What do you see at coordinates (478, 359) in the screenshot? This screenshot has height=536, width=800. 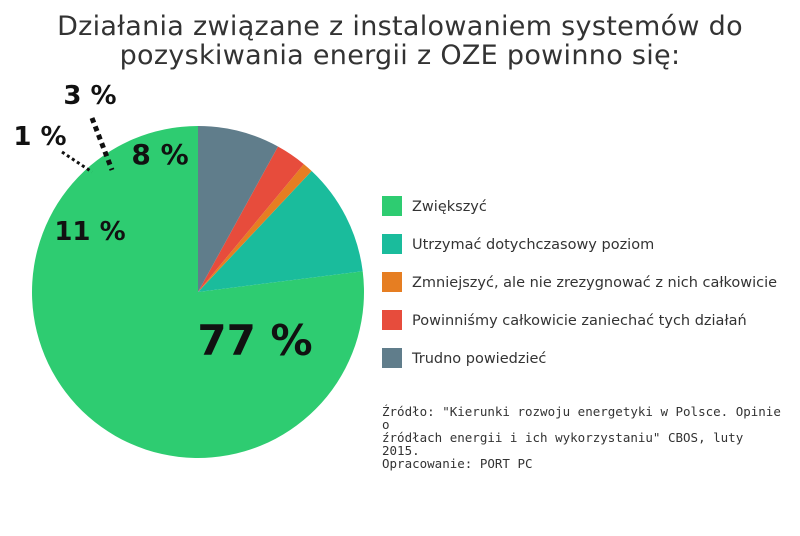 I see `legend-label-5: Trudno powiedzieć` at bounding box center [478, 359].